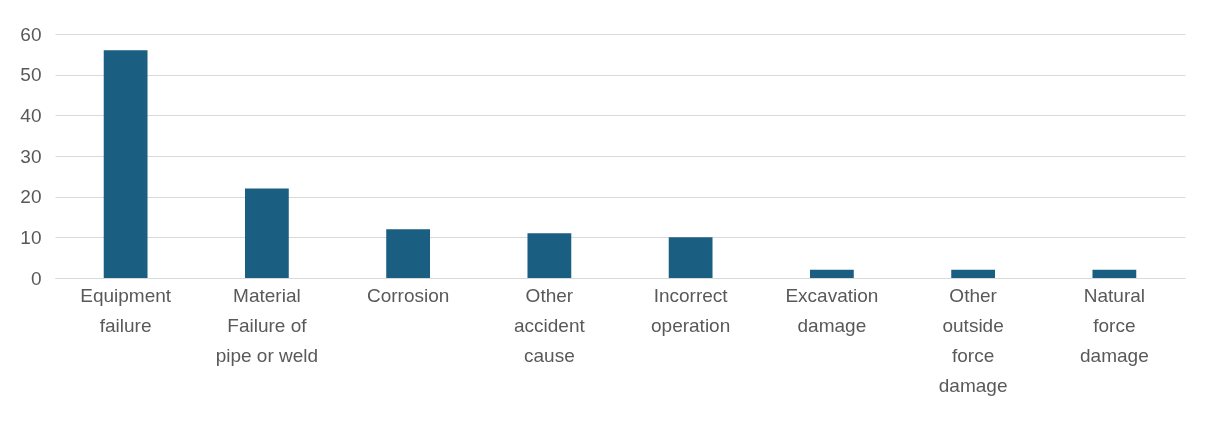  What do you see at coordinates (31, 197) in the screenshot?
I see `y-tick-label: 20` at bounding box center [31, 197].